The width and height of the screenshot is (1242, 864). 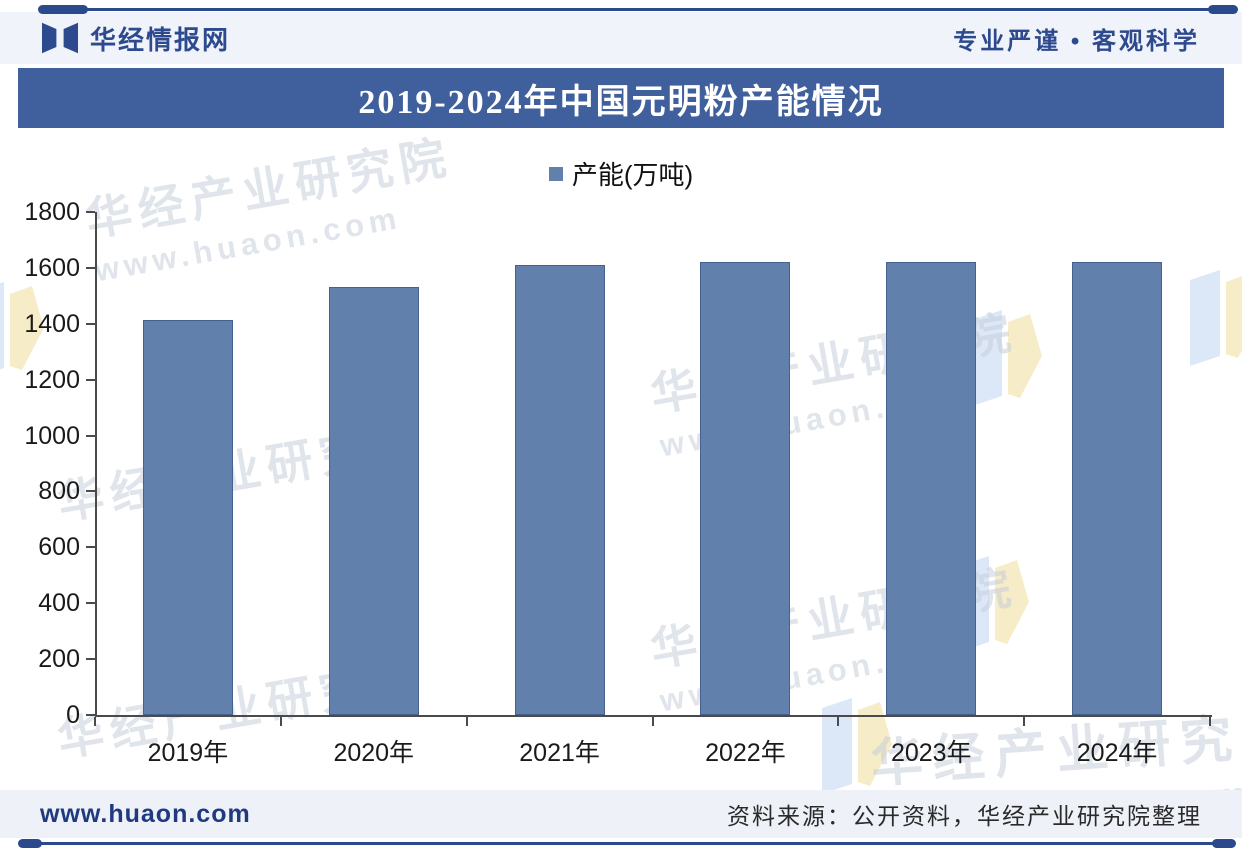 What do you see at coordinates (52, 212) in the screenshot?
I see `y-axis-label-1800: 1800` at bounding box center [52, 212].